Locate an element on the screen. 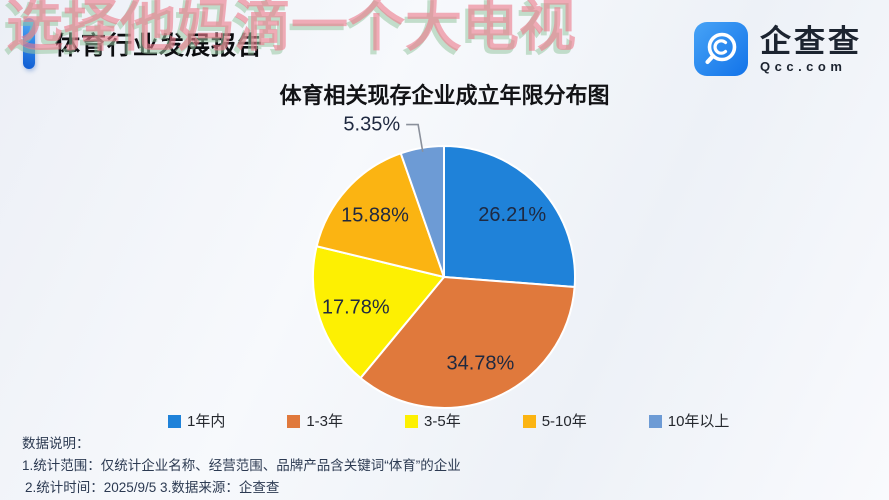 The height and width of the screenshot is (500, 889). pie-slice-label: 5.35% is located at coordinates (371, 125).